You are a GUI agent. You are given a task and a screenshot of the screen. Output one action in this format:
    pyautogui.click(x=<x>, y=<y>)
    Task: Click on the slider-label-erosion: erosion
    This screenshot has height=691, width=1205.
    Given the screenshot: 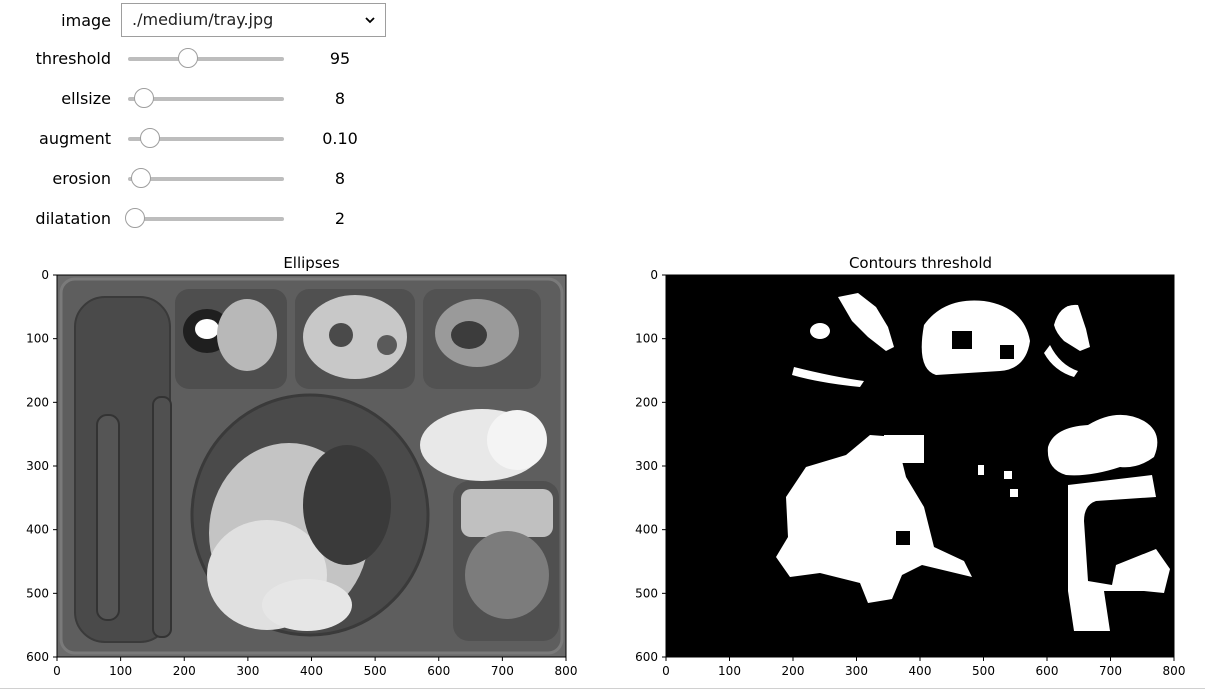 What is the action you would take?
    pyautogui.click(x=81, y=178)
    